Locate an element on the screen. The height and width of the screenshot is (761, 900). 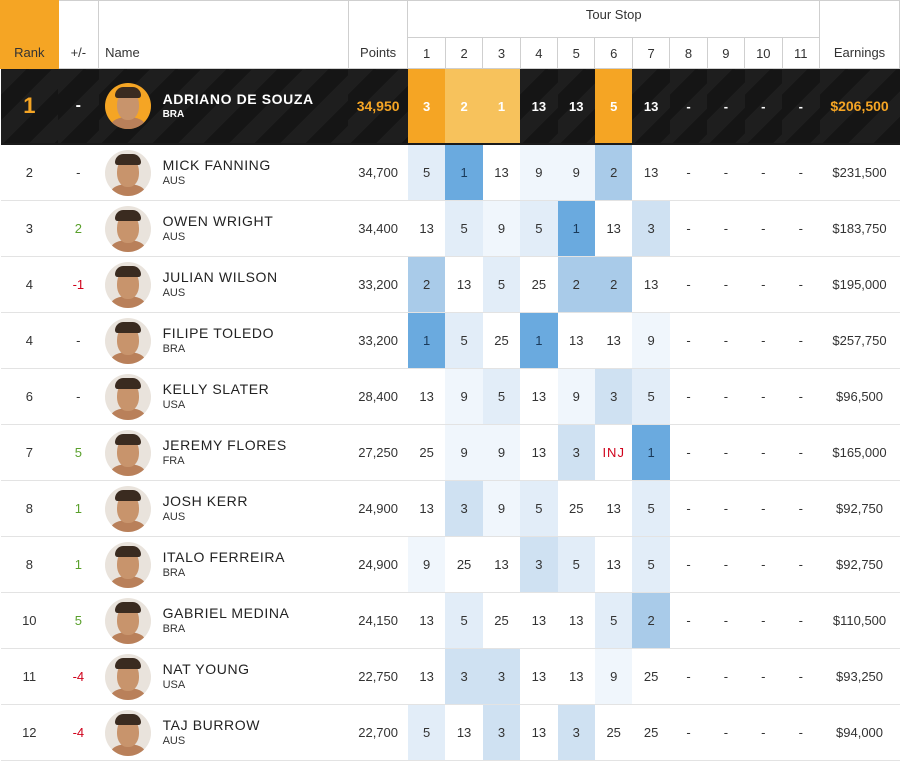
header-stop-3: 3 is located at coordinates (501, 53).